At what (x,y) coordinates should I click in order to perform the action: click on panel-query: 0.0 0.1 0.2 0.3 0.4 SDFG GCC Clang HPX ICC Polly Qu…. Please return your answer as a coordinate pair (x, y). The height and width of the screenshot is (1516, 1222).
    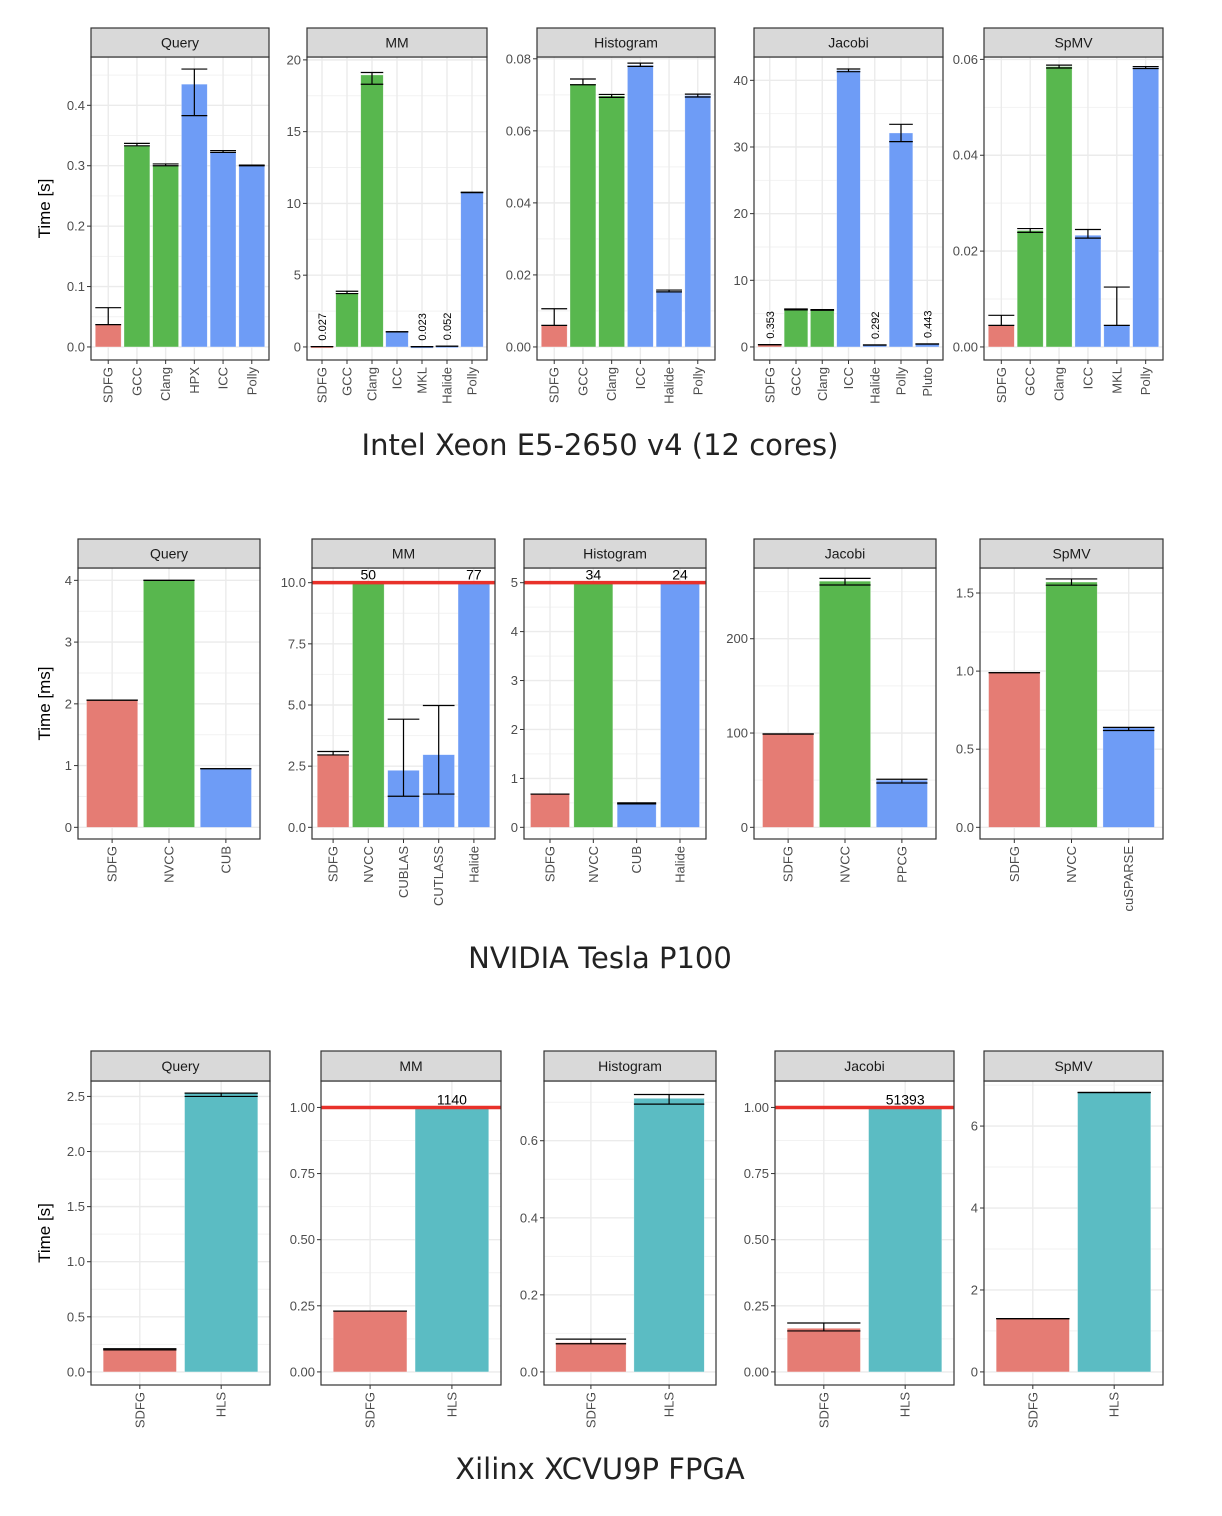
    Looking at the image, I should click on (168, 215).